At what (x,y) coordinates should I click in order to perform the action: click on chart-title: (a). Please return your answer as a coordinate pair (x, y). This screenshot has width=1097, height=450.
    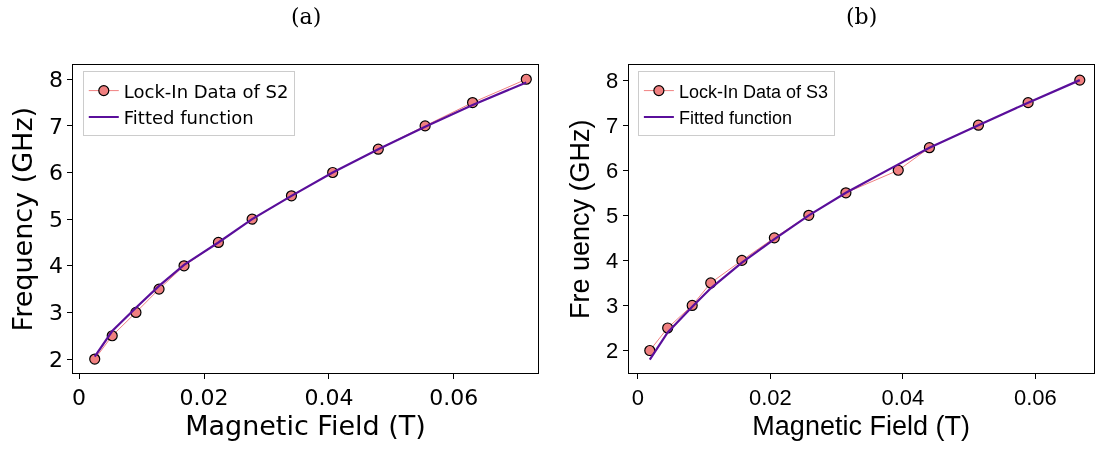
    Looking at the image, I should click on (306, 16).